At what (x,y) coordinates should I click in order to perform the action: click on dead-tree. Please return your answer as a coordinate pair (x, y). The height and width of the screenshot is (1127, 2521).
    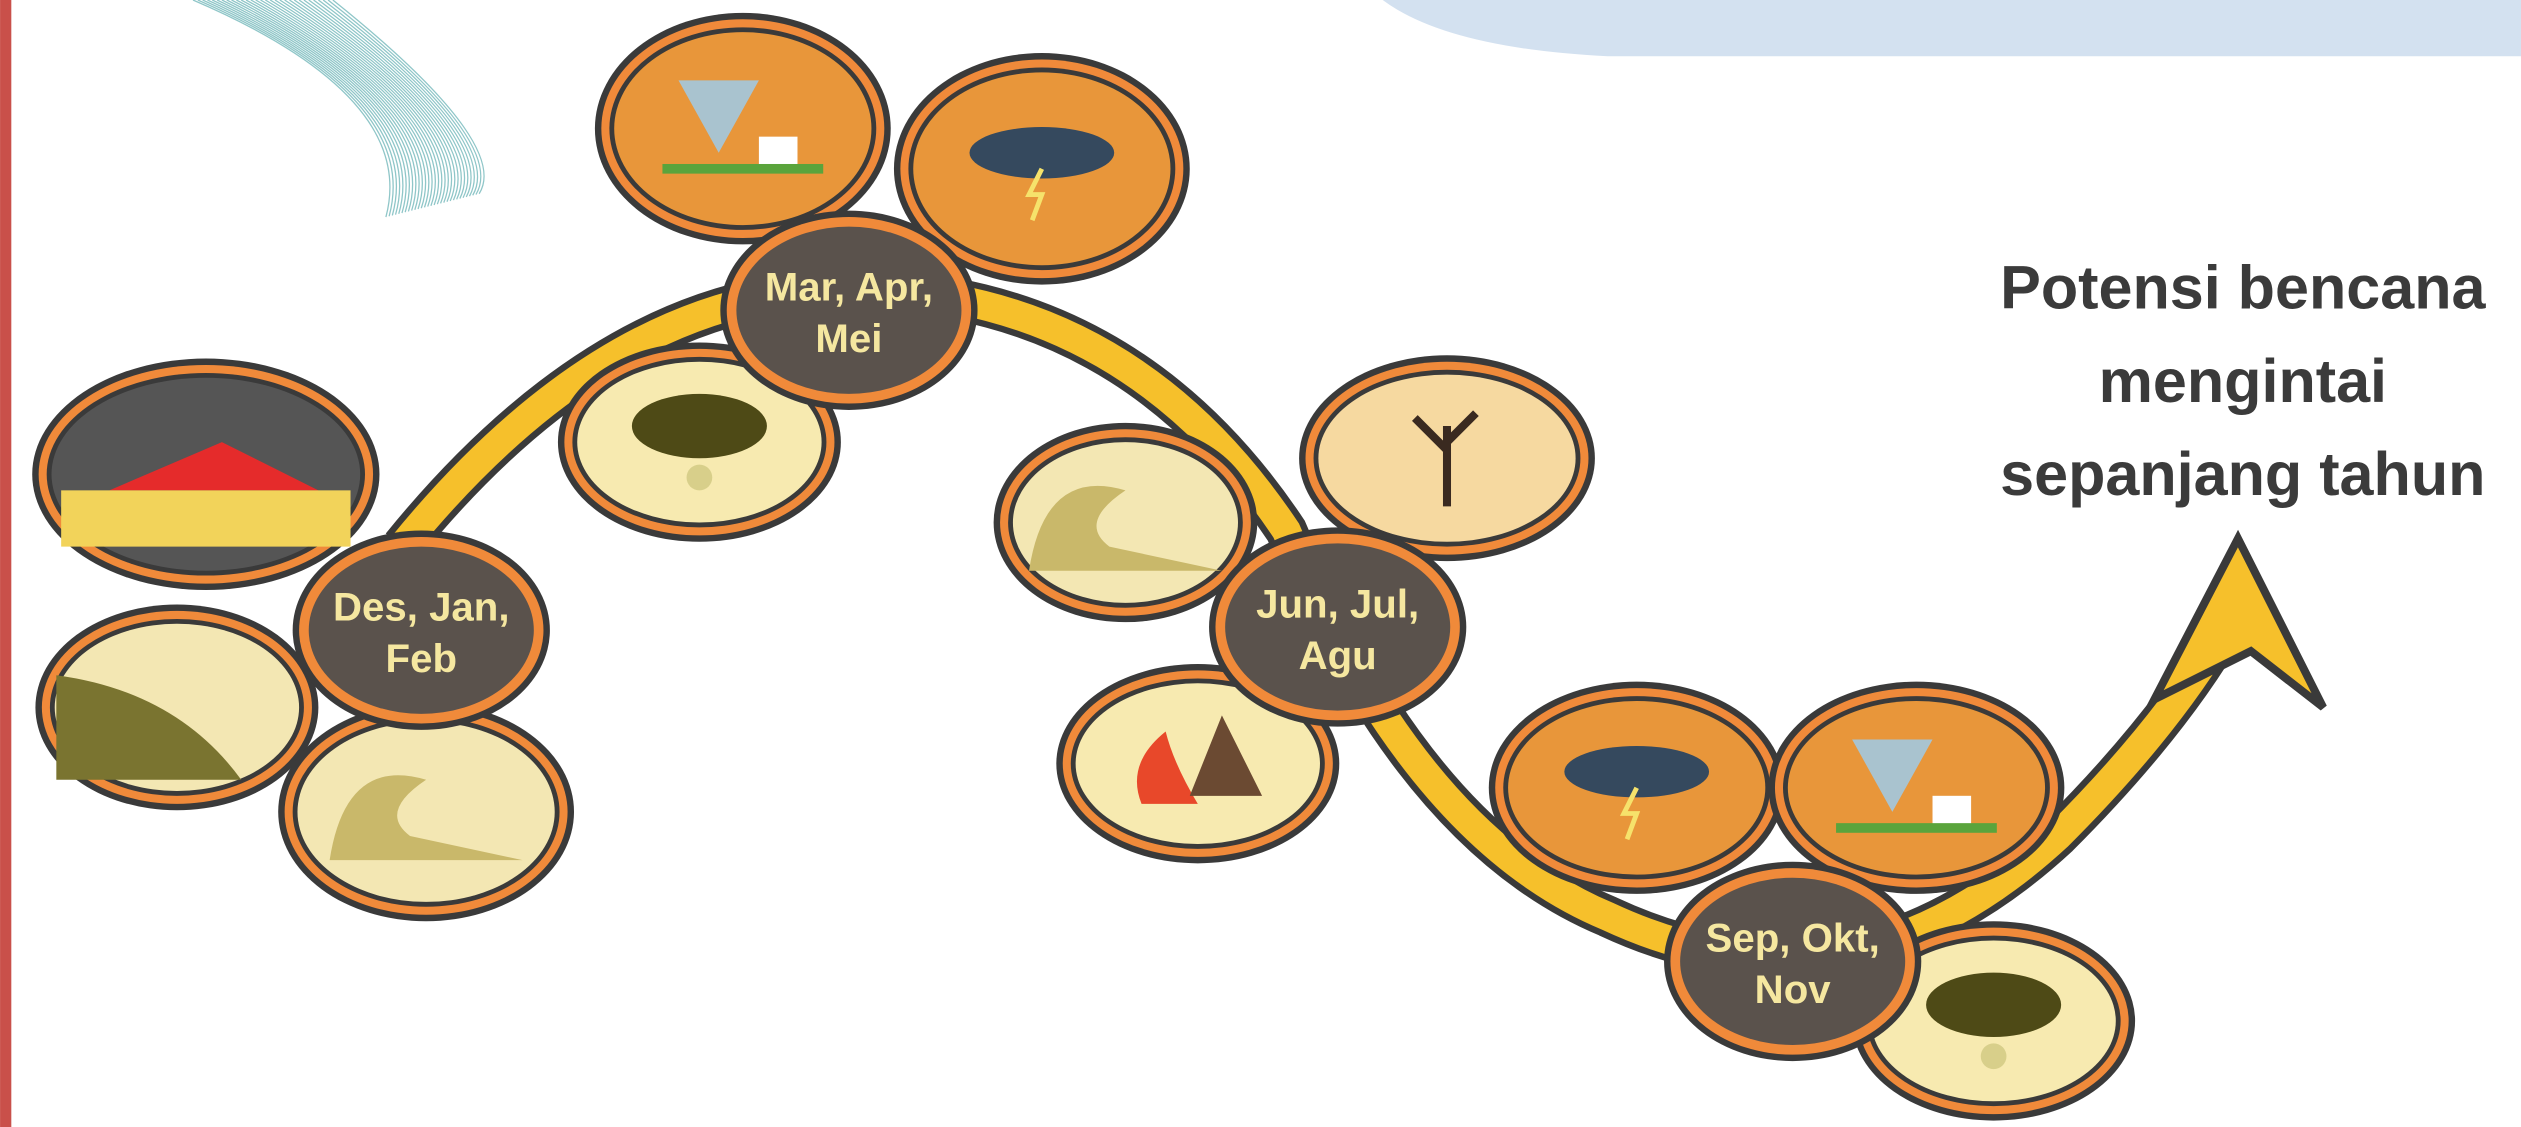
    Looking at the image, I should click on (1445, 458).